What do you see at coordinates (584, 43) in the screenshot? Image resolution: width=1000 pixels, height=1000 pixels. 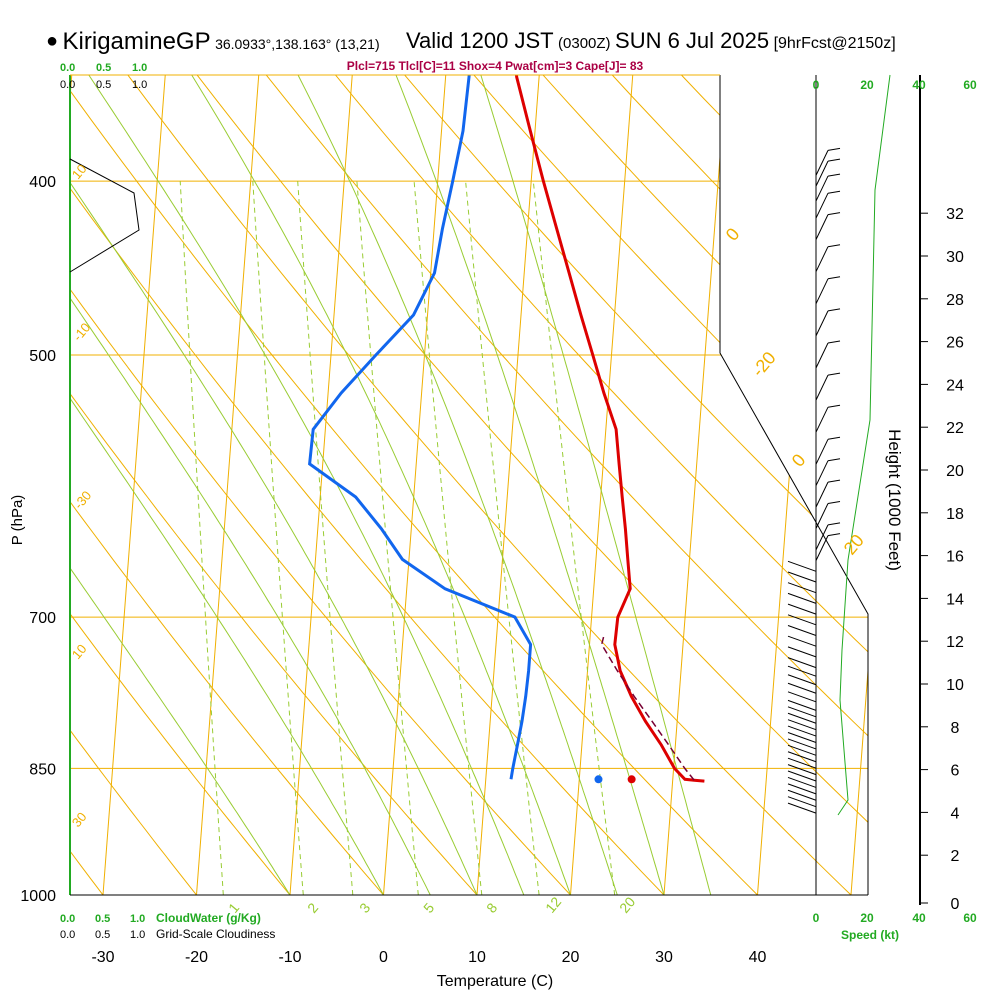 I see `utc-label: (0300Z)` at bounding box center [584, 43].